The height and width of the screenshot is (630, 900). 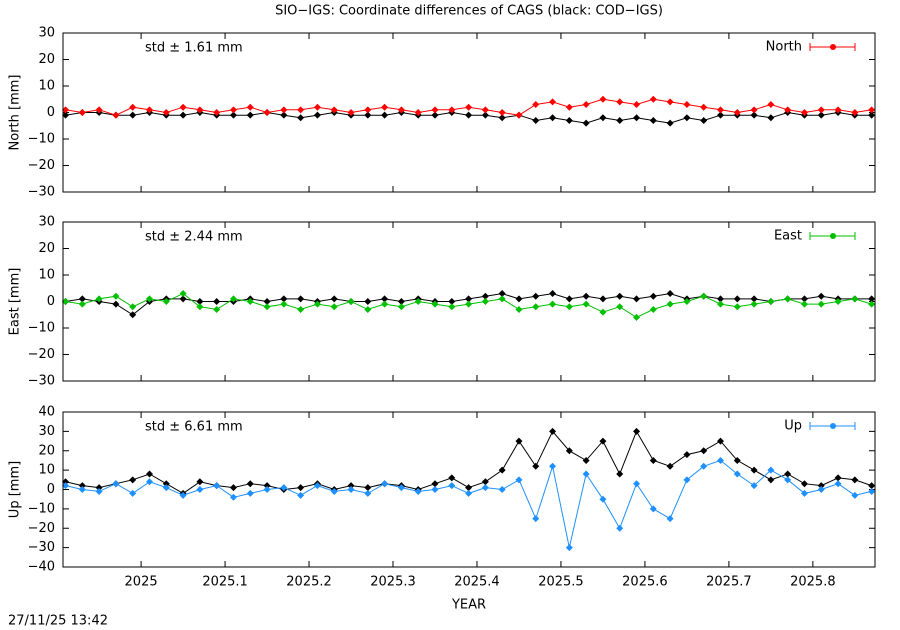 What do you see at coordinates (225, 582) in the screenshot?
I see `x-tick-label: 2025.1` at bounding box center [225, 582].